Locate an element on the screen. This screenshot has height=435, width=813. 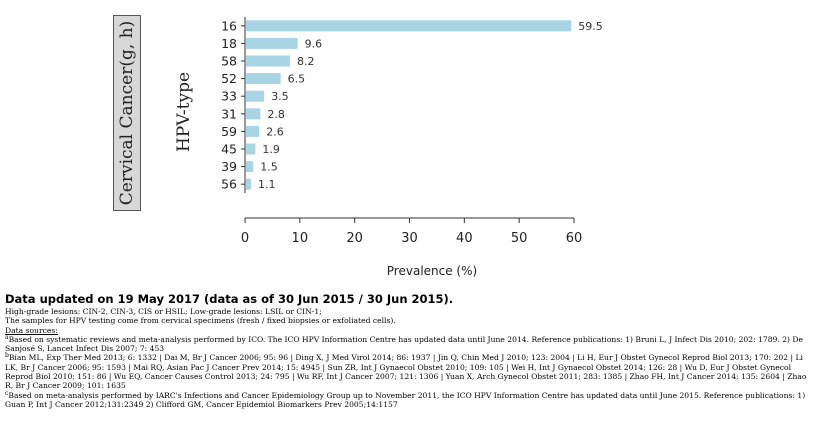
bar-group-45: 45 1.9 is located at coordinates (250, 149).